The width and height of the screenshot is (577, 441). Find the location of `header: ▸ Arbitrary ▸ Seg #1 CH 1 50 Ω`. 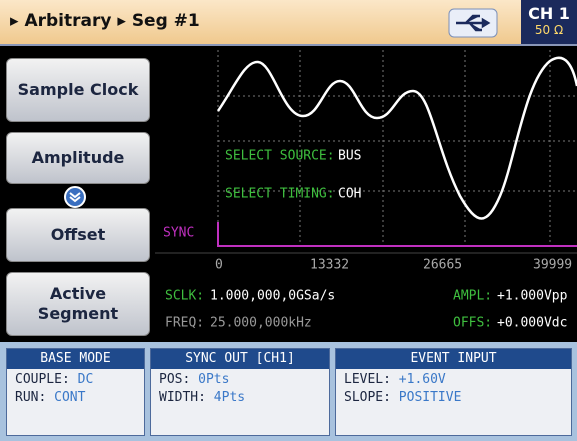

header: ▸ Arbitrary ▸ Seg #1 CH 1 50 Ω is located at coordinates (288, 23).